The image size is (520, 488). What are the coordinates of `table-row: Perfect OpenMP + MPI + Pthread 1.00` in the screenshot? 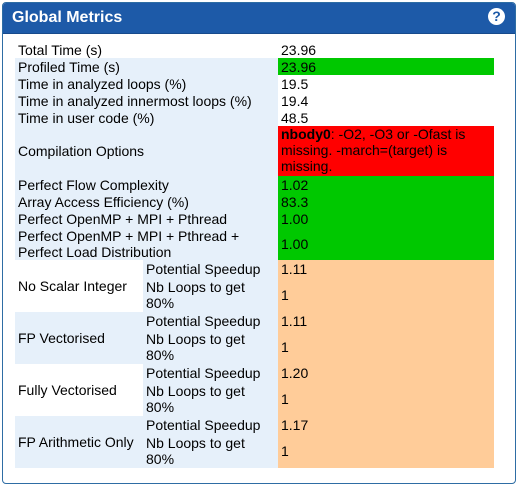 It's located at (254, 218).